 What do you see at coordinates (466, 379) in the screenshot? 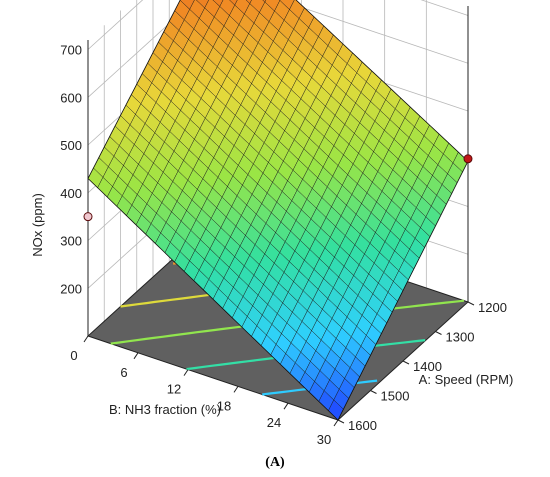
I see `y-axis-label: A: Speed (RPM)` at bounding box center [466, 379].